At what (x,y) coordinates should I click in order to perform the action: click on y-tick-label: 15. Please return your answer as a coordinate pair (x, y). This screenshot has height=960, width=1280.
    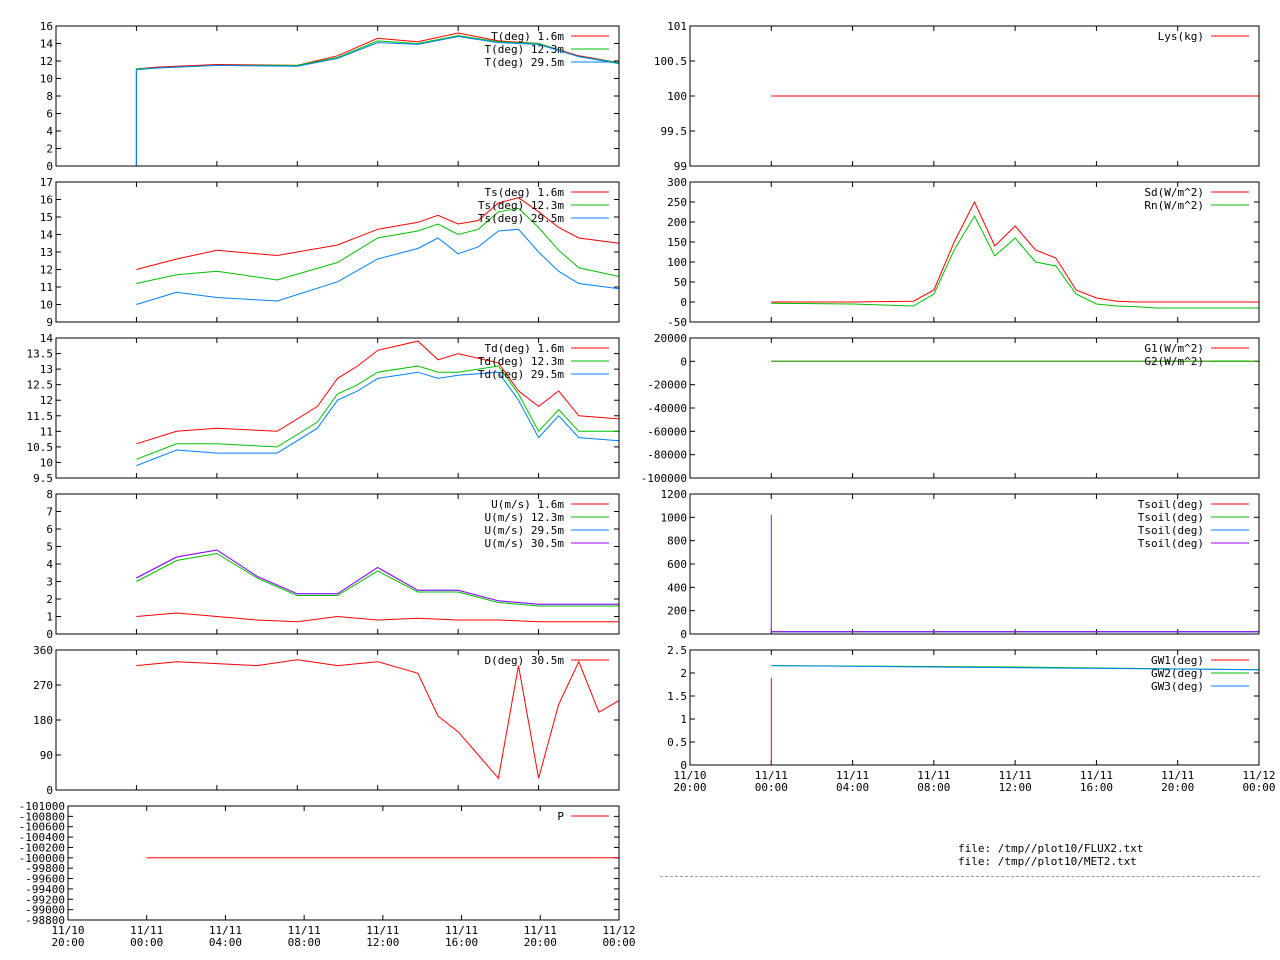
    Looking at the image, I should click on (46, 217).